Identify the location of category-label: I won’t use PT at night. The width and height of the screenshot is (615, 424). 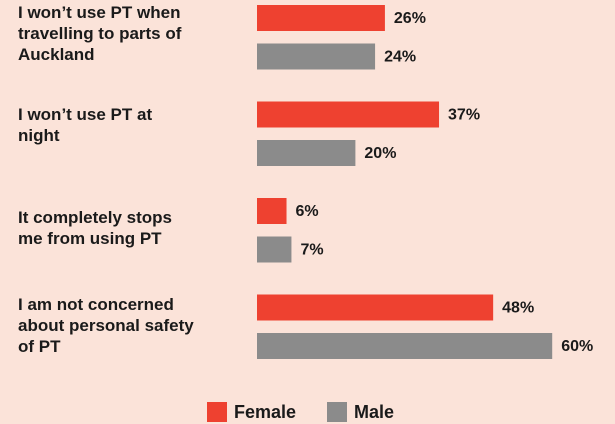
(85, 125).